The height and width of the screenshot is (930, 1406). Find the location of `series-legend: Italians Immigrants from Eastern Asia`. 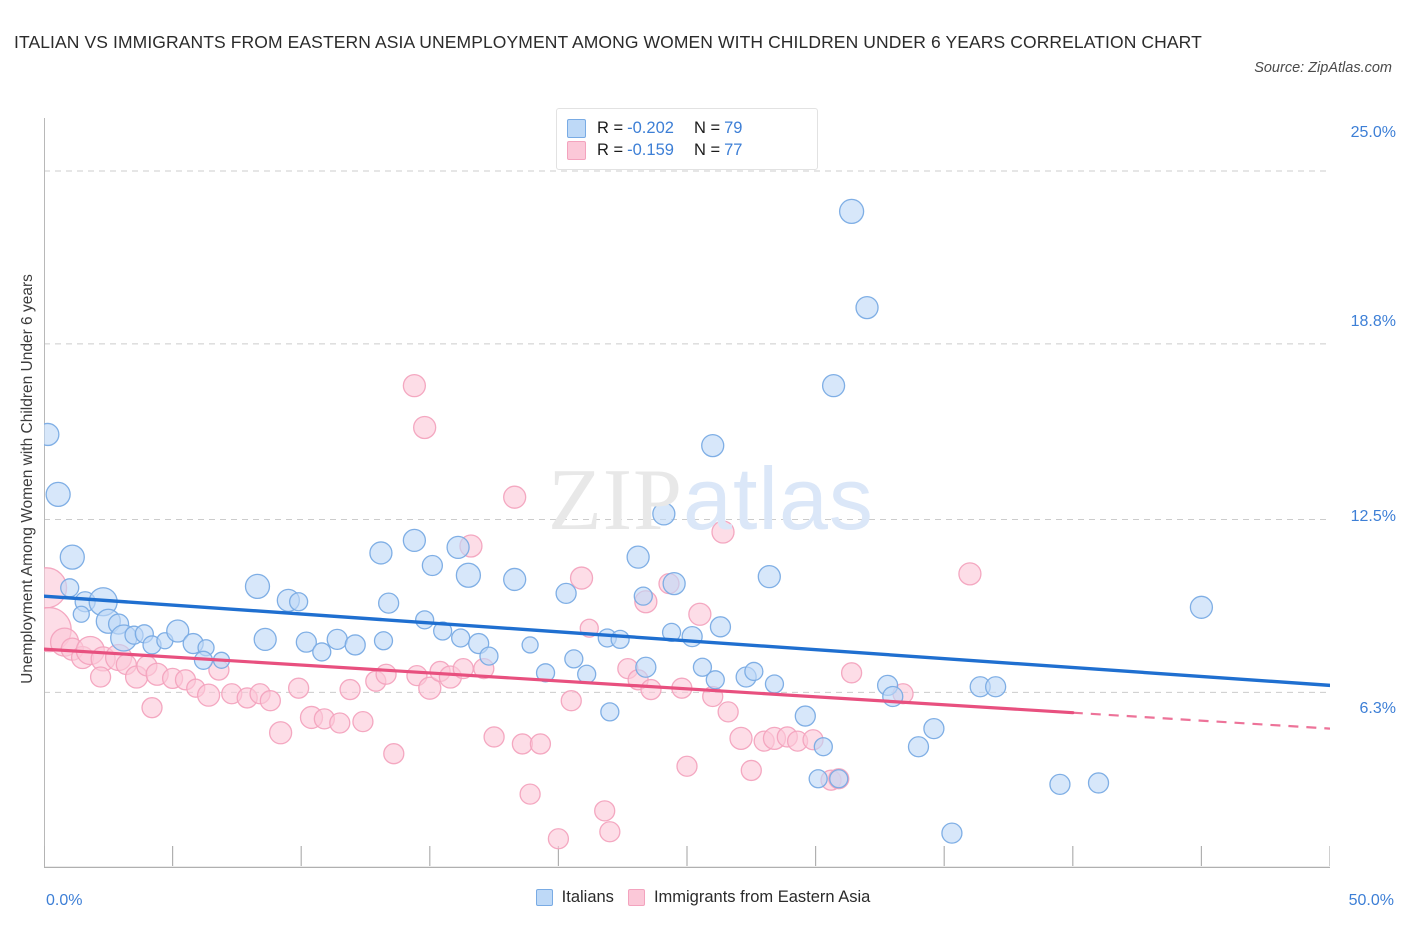

series-legend: Italians Immigrants from Eastern Asia is located at coordinates (703, 897).